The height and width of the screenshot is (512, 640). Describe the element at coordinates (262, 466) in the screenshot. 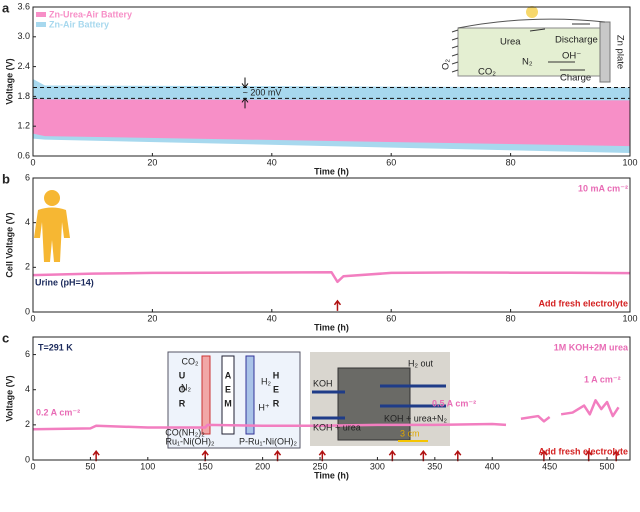

I see `x-tick-label: 200` at that location.